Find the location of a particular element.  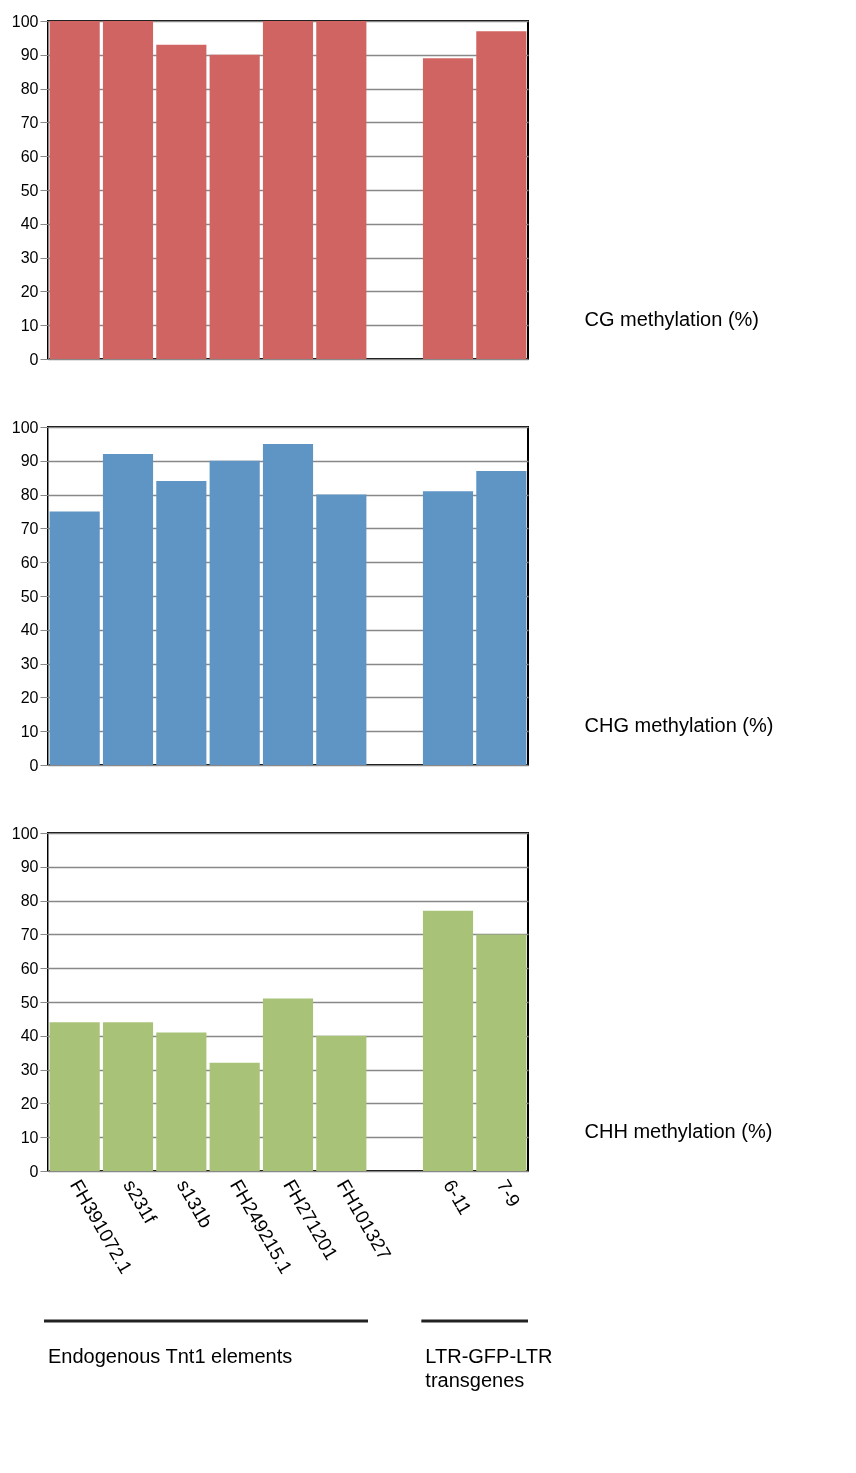

y-axis-title: CG methylation (%) is located at coordinates (671, 318).